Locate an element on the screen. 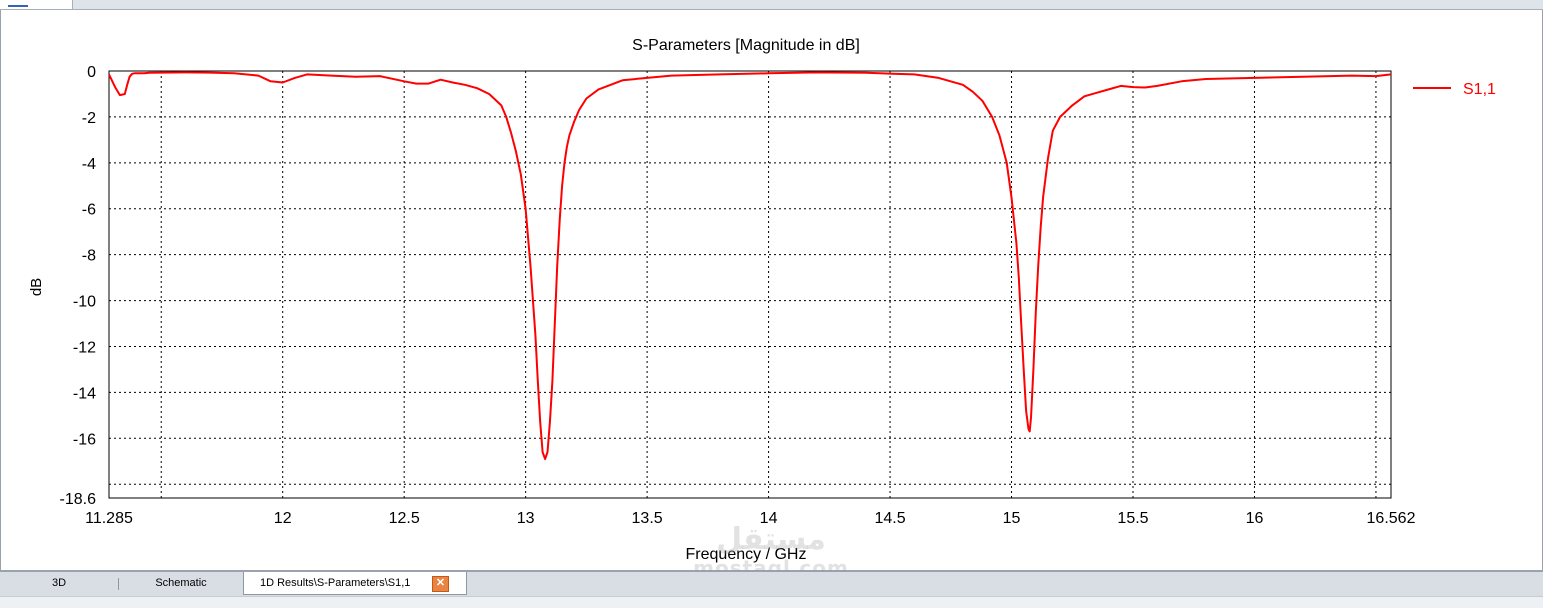 This screenshot has height=608, width=1543. tab-1d-results-s11: 1D Results\S-Parameters\S1,1 ✕ is located at coordinates (355, 583).